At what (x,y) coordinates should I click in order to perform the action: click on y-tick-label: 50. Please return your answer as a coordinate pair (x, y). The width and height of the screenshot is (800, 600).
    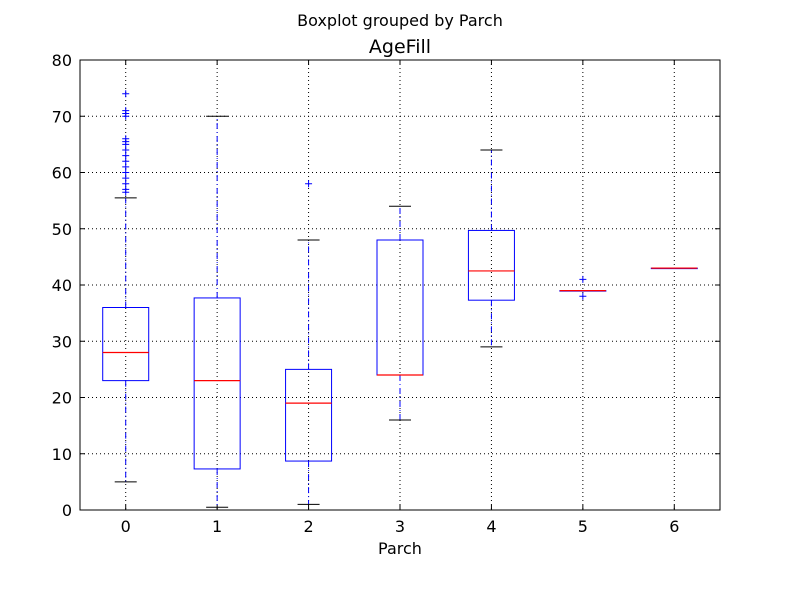
    Looking at the image, I should click on (62, 229).